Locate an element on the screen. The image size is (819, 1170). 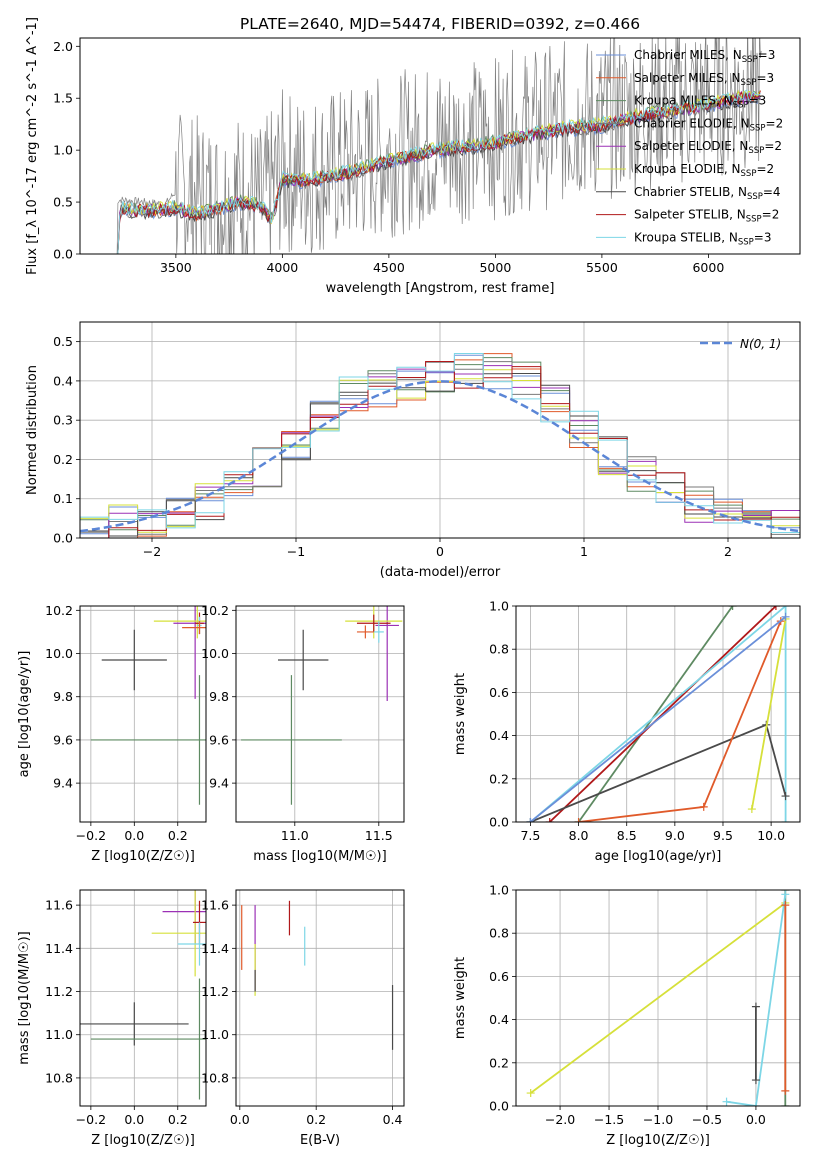
legend: N(0, 1) is located at coordinates (740, 344).